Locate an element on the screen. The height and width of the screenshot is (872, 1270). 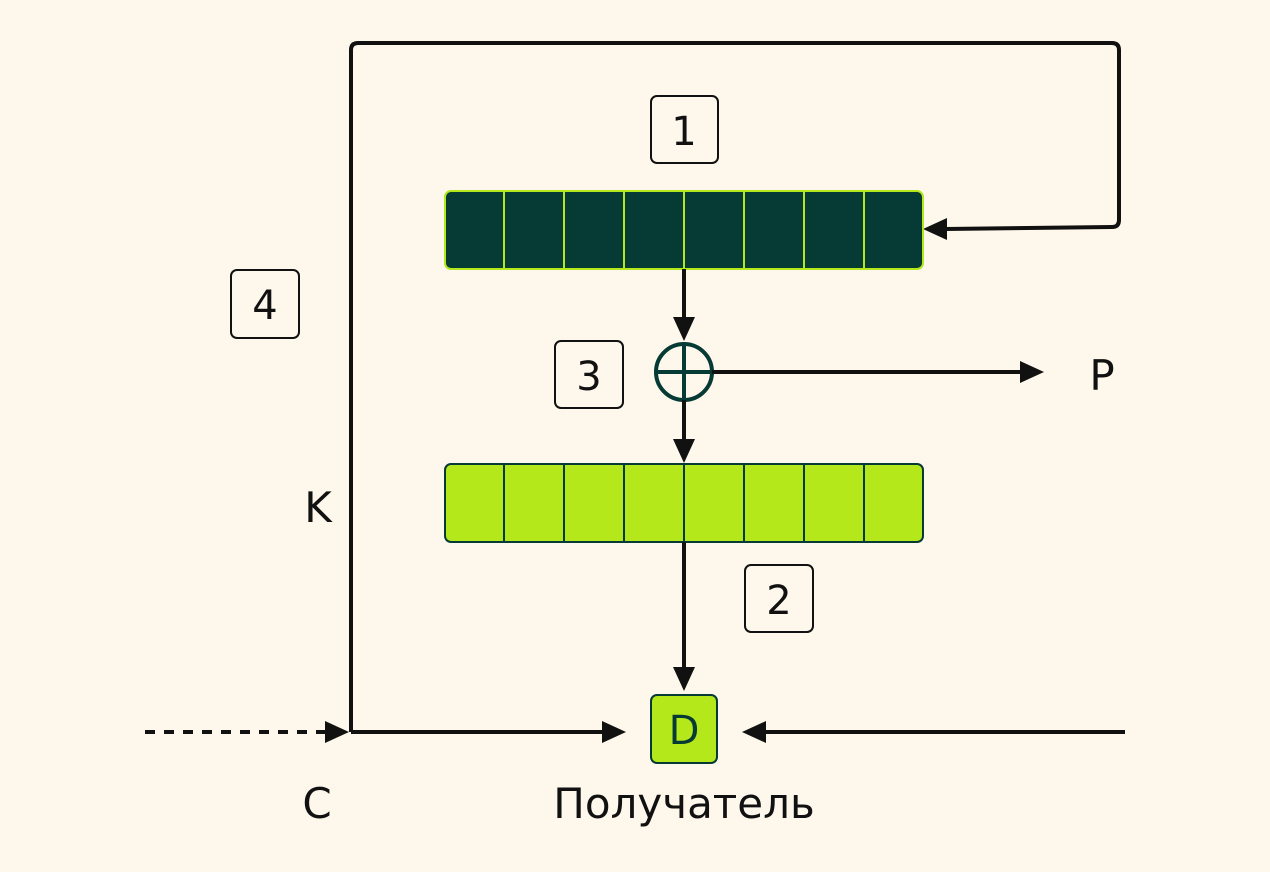
step-3-label: 3 is located at coordinates (588, 377).